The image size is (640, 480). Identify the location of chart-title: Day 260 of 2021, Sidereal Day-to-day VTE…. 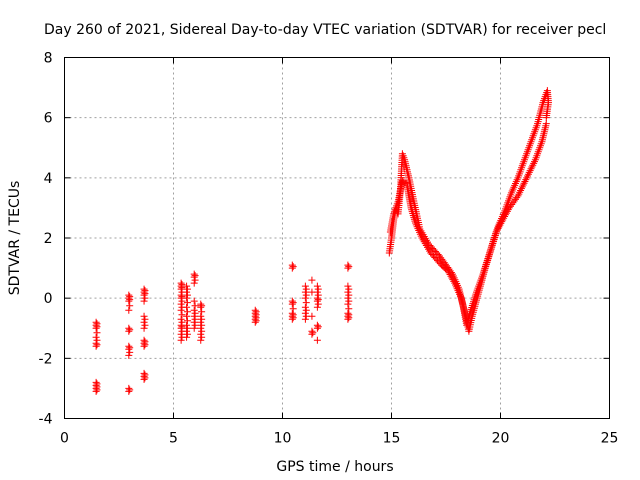
(325, 30).